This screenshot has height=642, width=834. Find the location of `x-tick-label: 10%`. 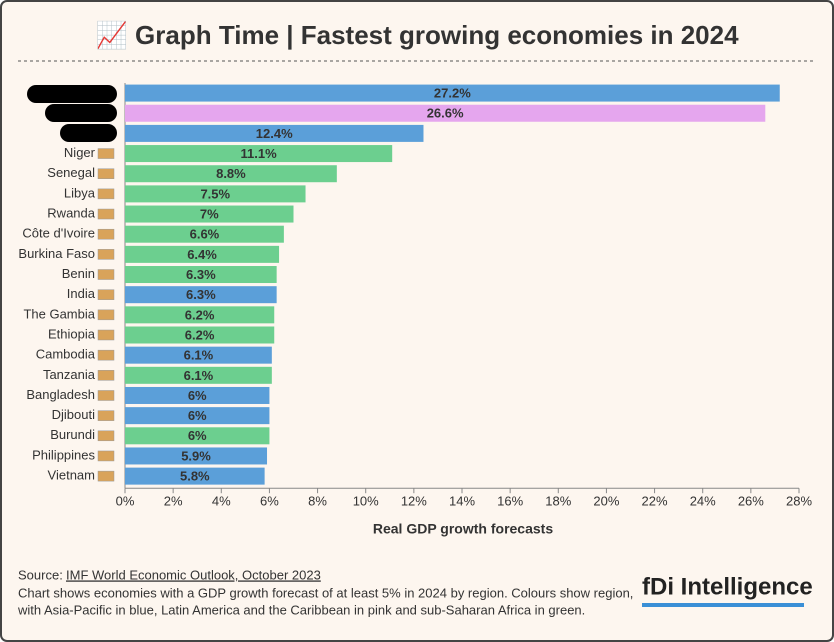

x-tick-label: 10% is located at coordinates (366, 501).